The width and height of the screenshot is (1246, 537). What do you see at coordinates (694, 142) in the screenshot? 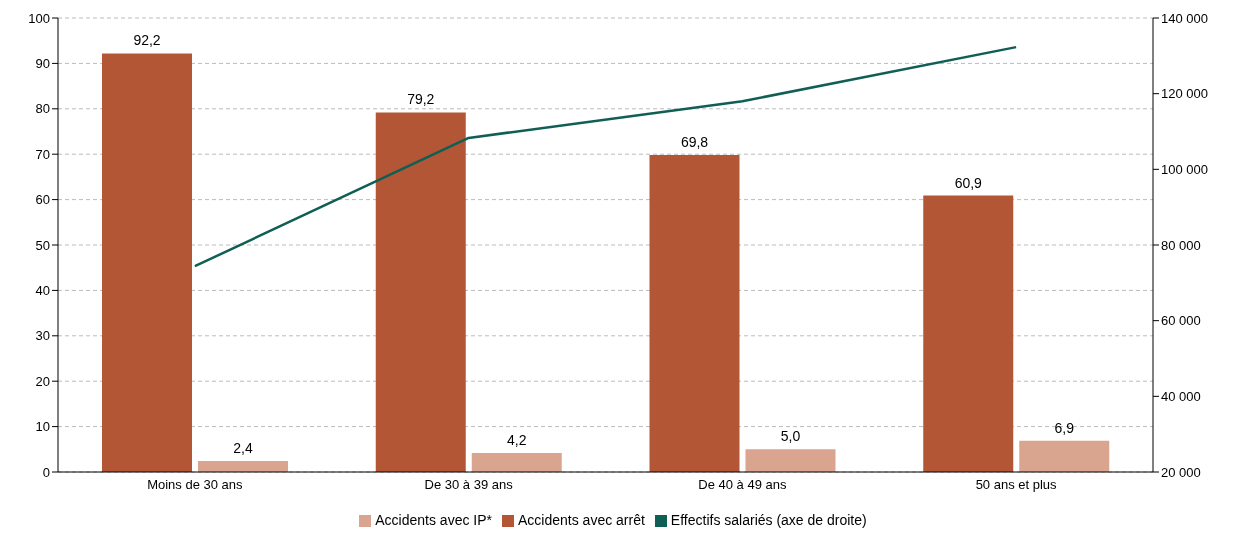
I see `data-label: 69,8` at bounding box center [694, 142].